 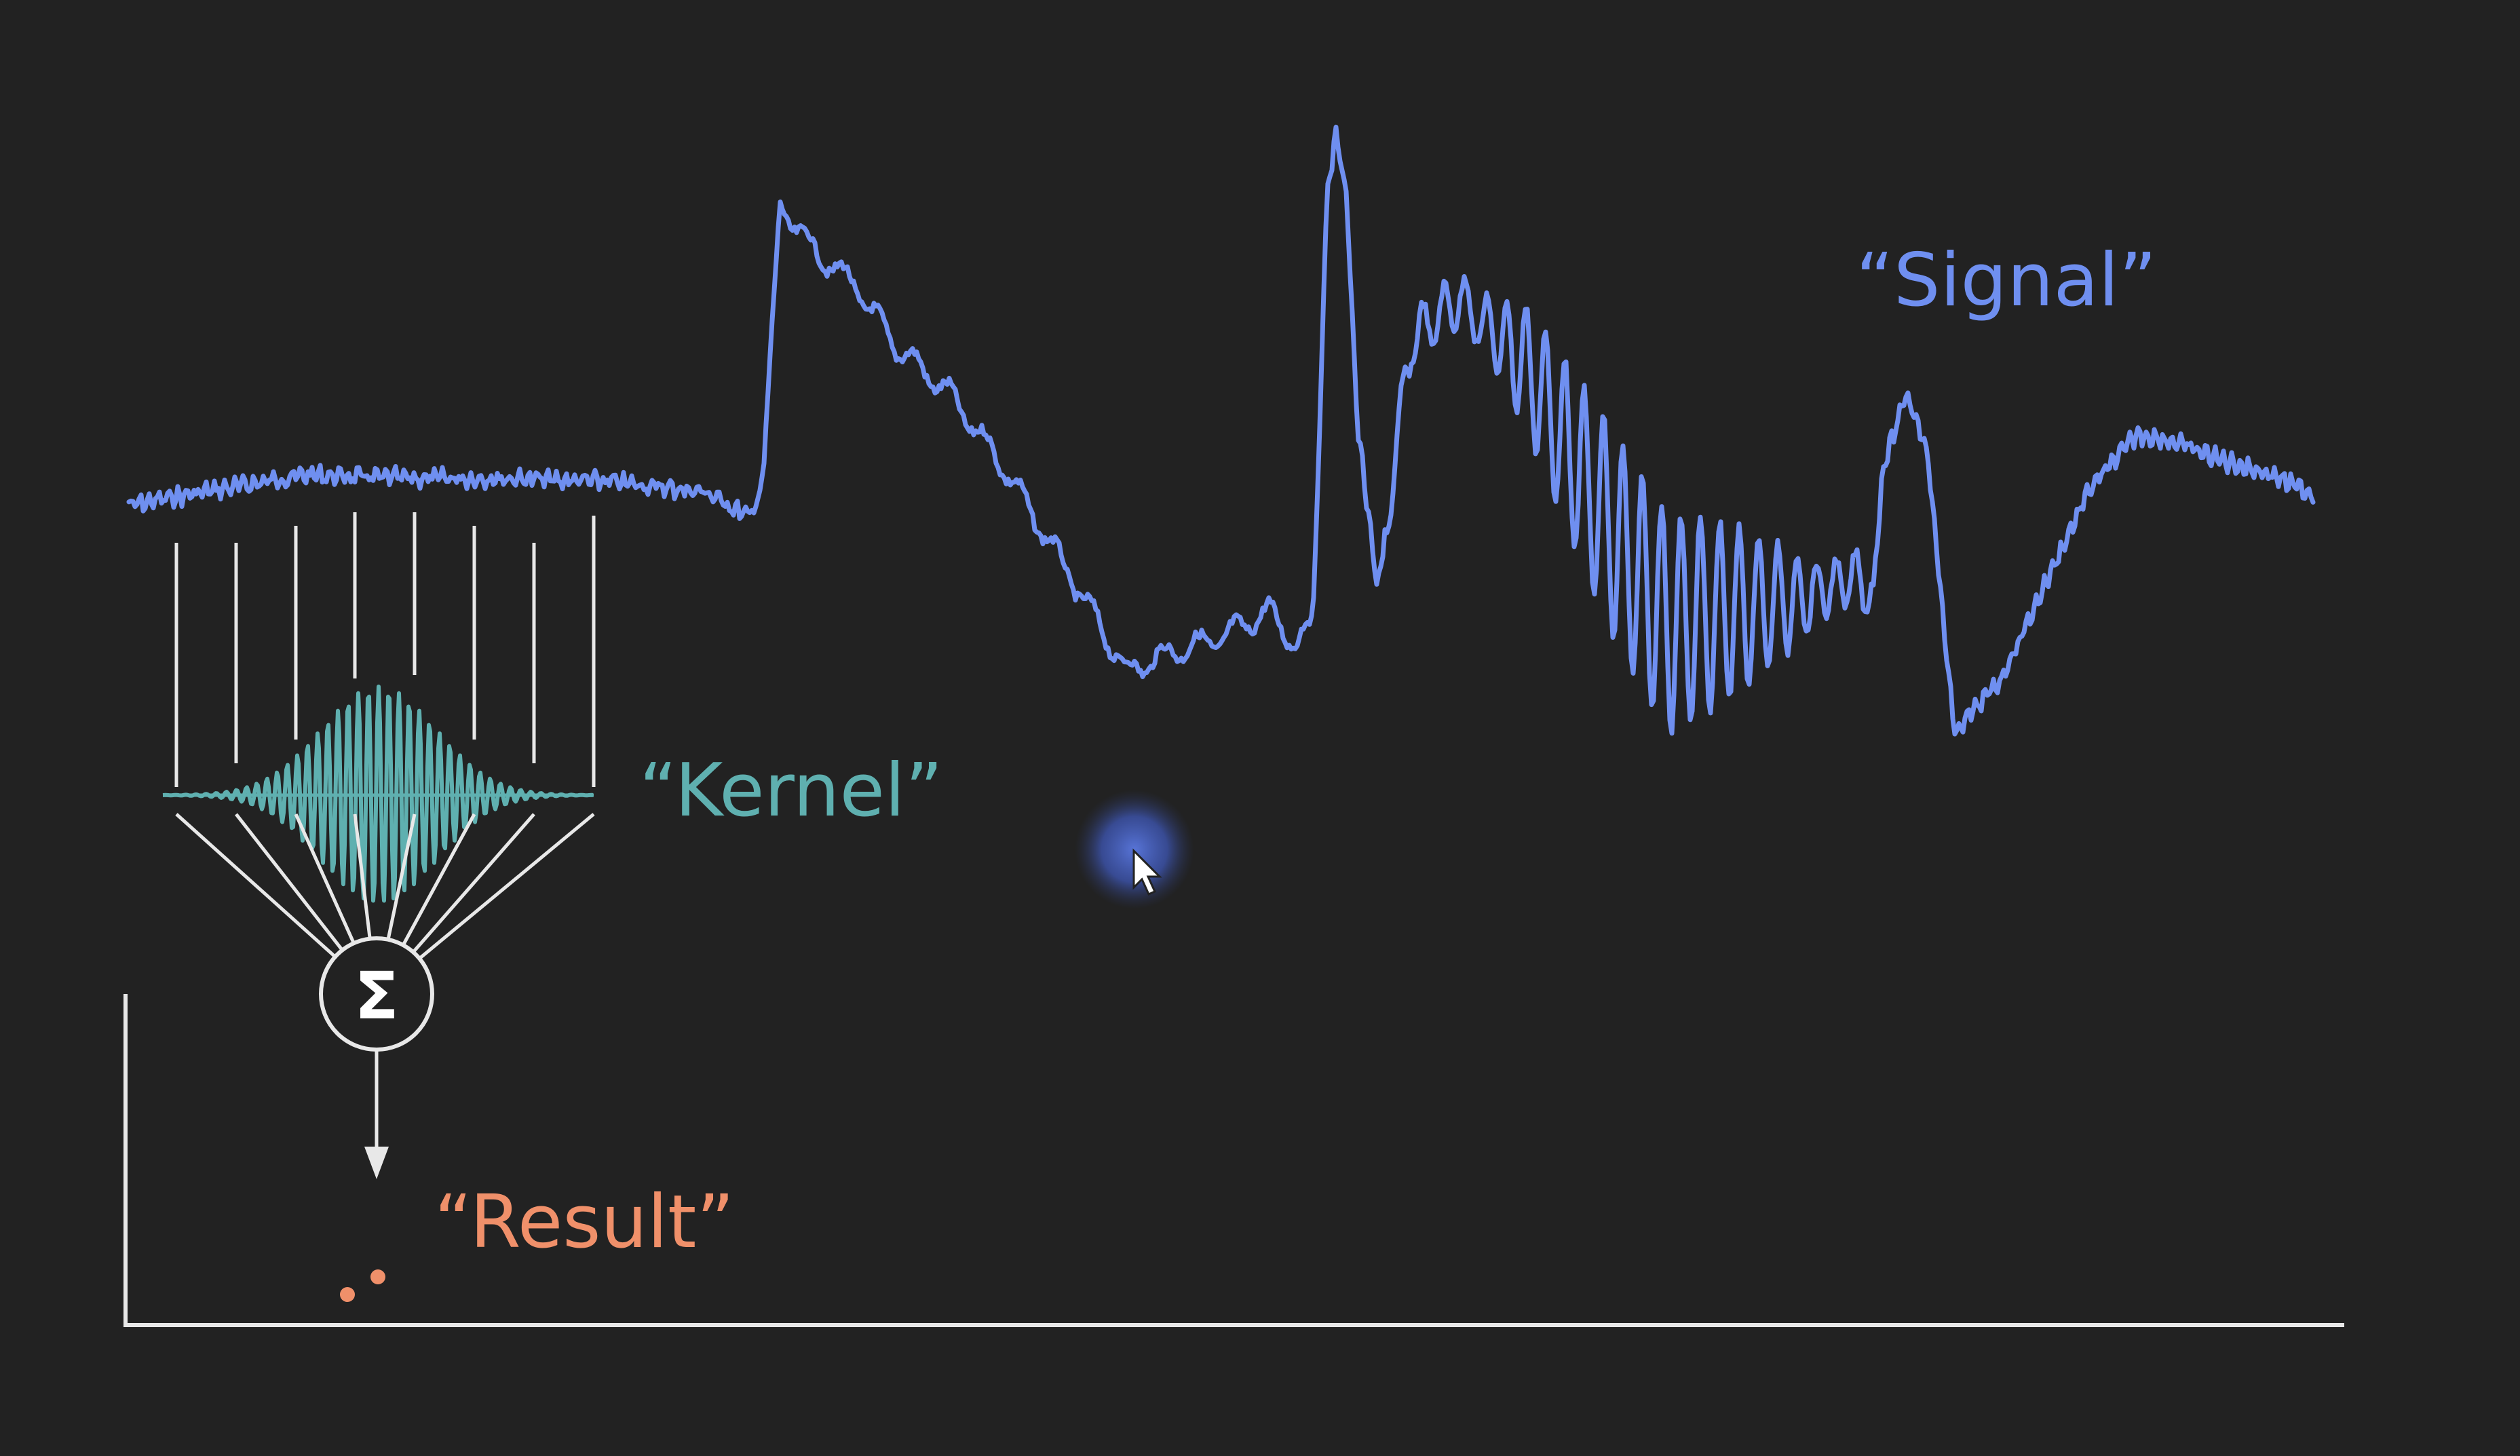 What do you see at coordinates (2006, 280) in the screenshot?
I see `signal-label: “Signal”` at bounding box center [2006, 280].